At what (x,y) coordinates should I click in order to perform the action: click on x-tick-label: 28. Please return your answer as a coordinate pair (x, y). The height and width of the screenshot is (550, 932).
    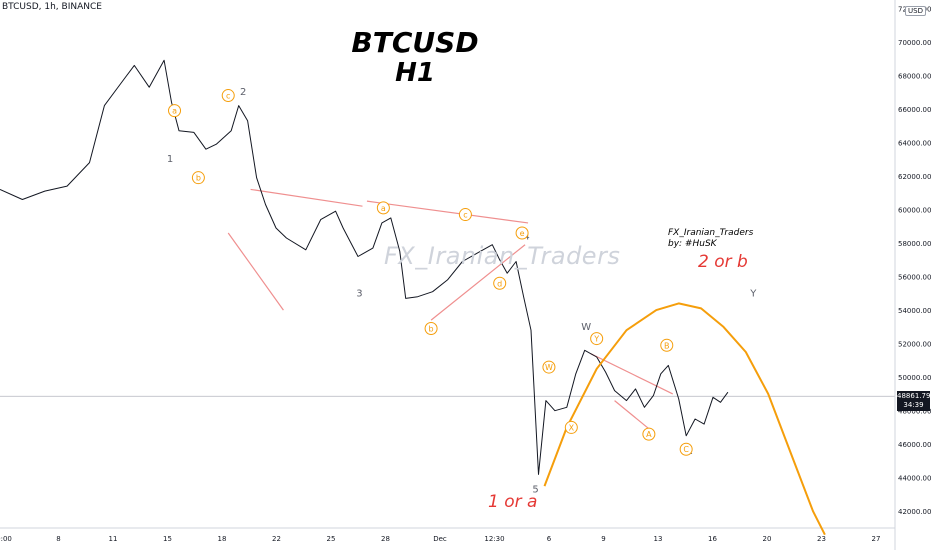
    Looking at the image, I should click on (385, 539).